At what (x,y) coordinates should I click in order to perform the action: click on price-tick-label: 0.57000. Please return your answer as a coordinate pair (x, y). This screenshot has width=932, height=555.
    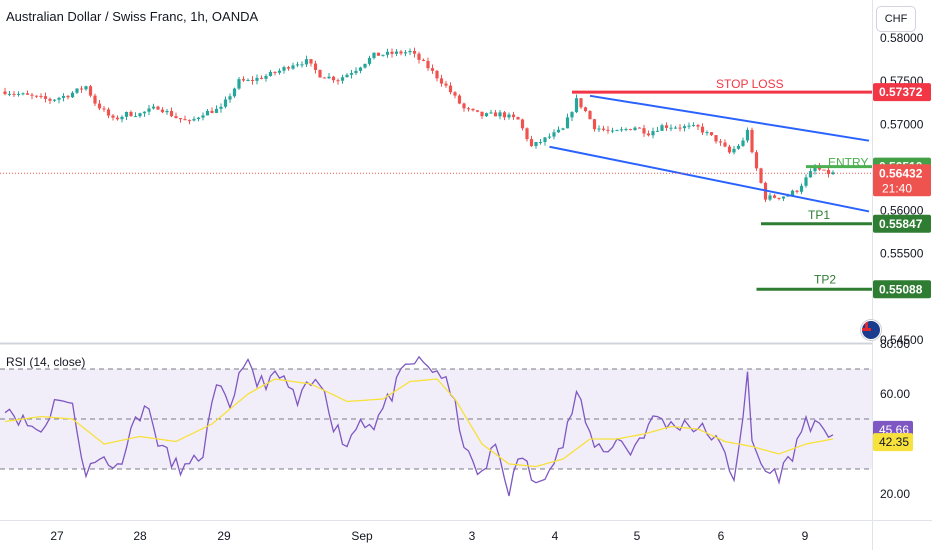
    Looking at the image, I should click on (902, 124).